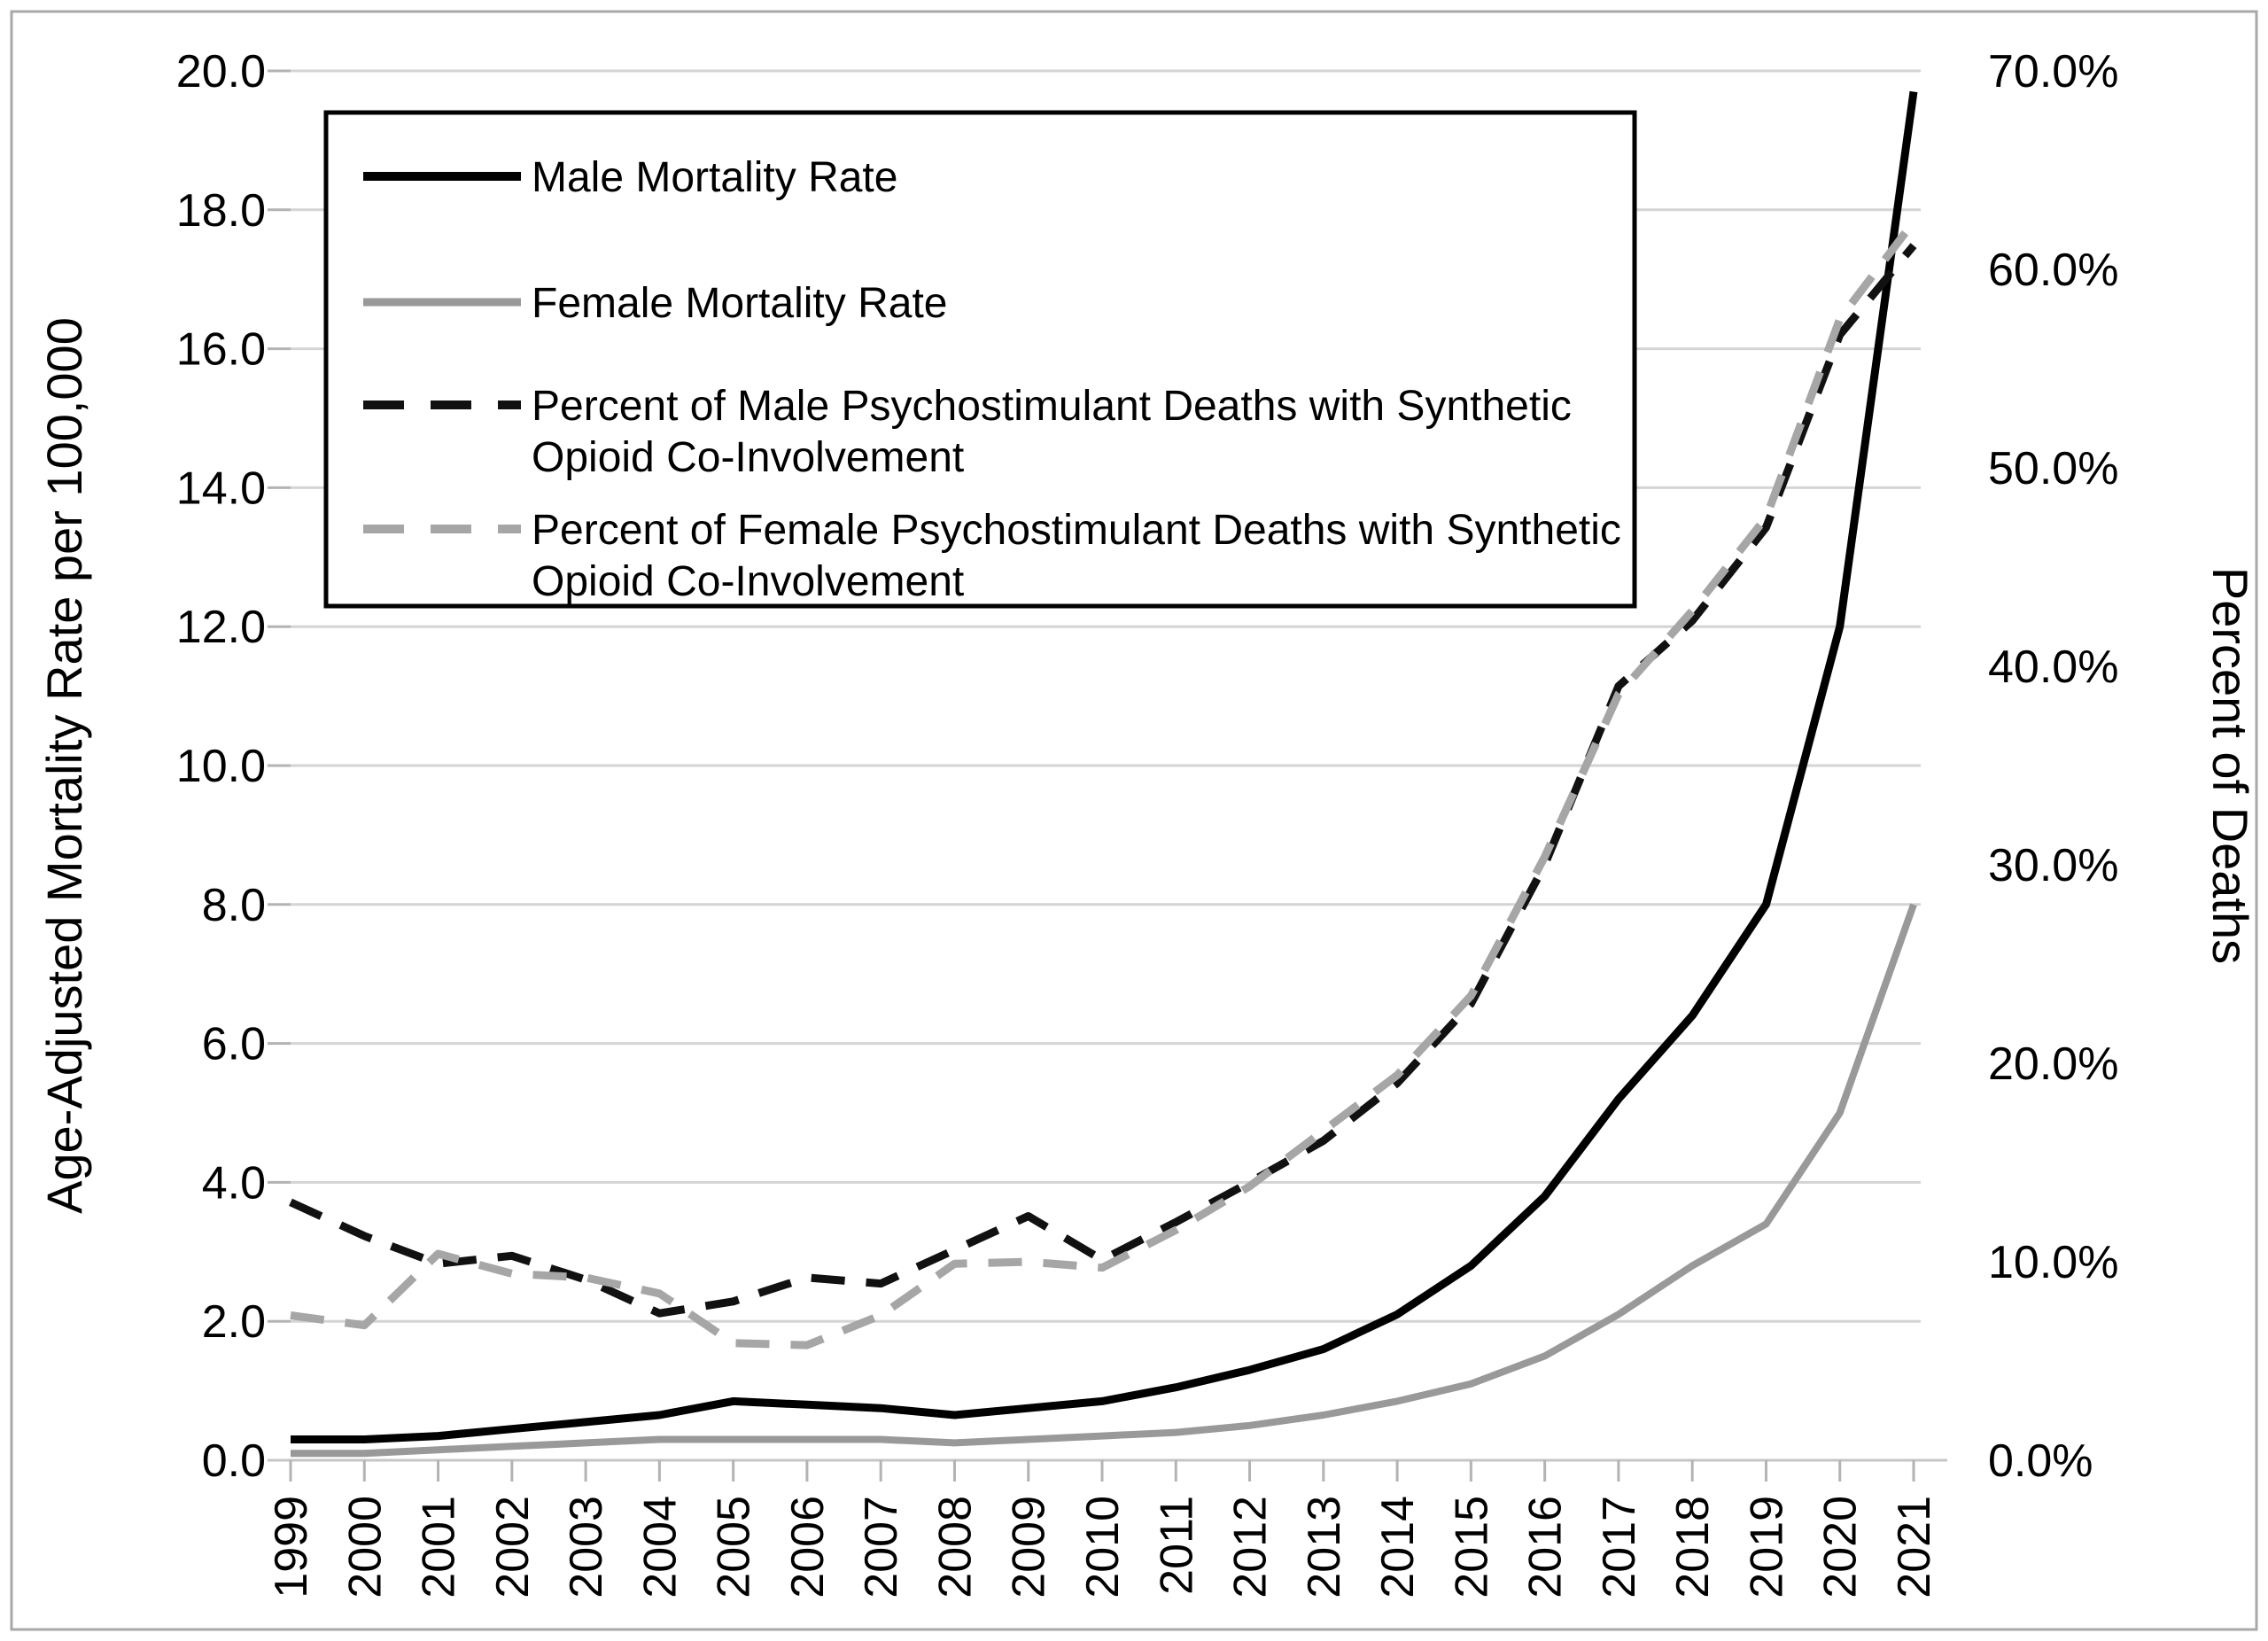 Image resolution: width=2268 pixels, height=1641 pixels. Describe the element at coordinates (1693, 1547) in the screenshot. I see `x-axis-tick-label: 2018` at that location.